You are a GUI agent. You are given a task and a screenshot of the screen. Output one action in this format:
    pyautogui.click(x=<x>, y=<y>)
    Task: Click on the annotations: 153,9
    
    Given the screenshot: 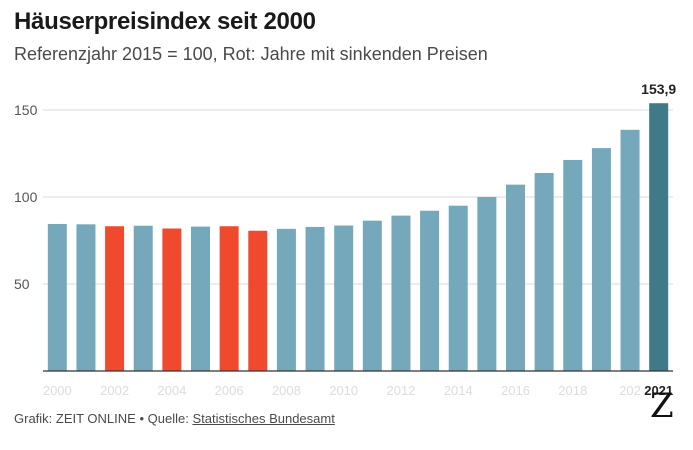 What is the action you would take?
    pyautogui.click(x=658, y=89)
    